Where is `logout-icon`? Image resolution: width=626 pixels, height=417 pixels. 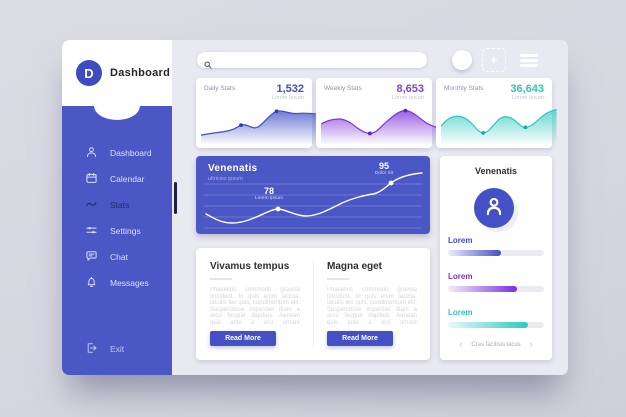
logout-icon is located at coordinates (91, 349).